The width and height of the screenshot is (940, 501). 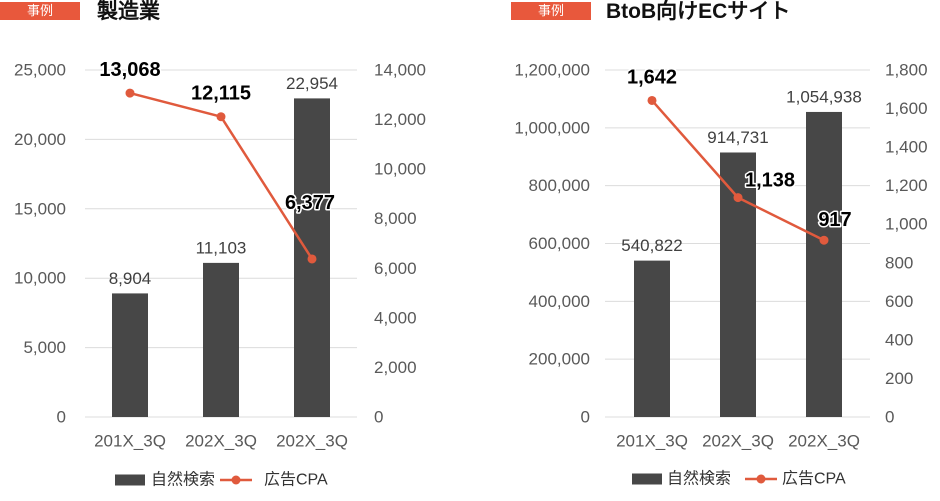 What do you see at coordinates (899, 262) in the screenshot?
I see `y-right-tick-label: 800` at bounding box center [899, 262].